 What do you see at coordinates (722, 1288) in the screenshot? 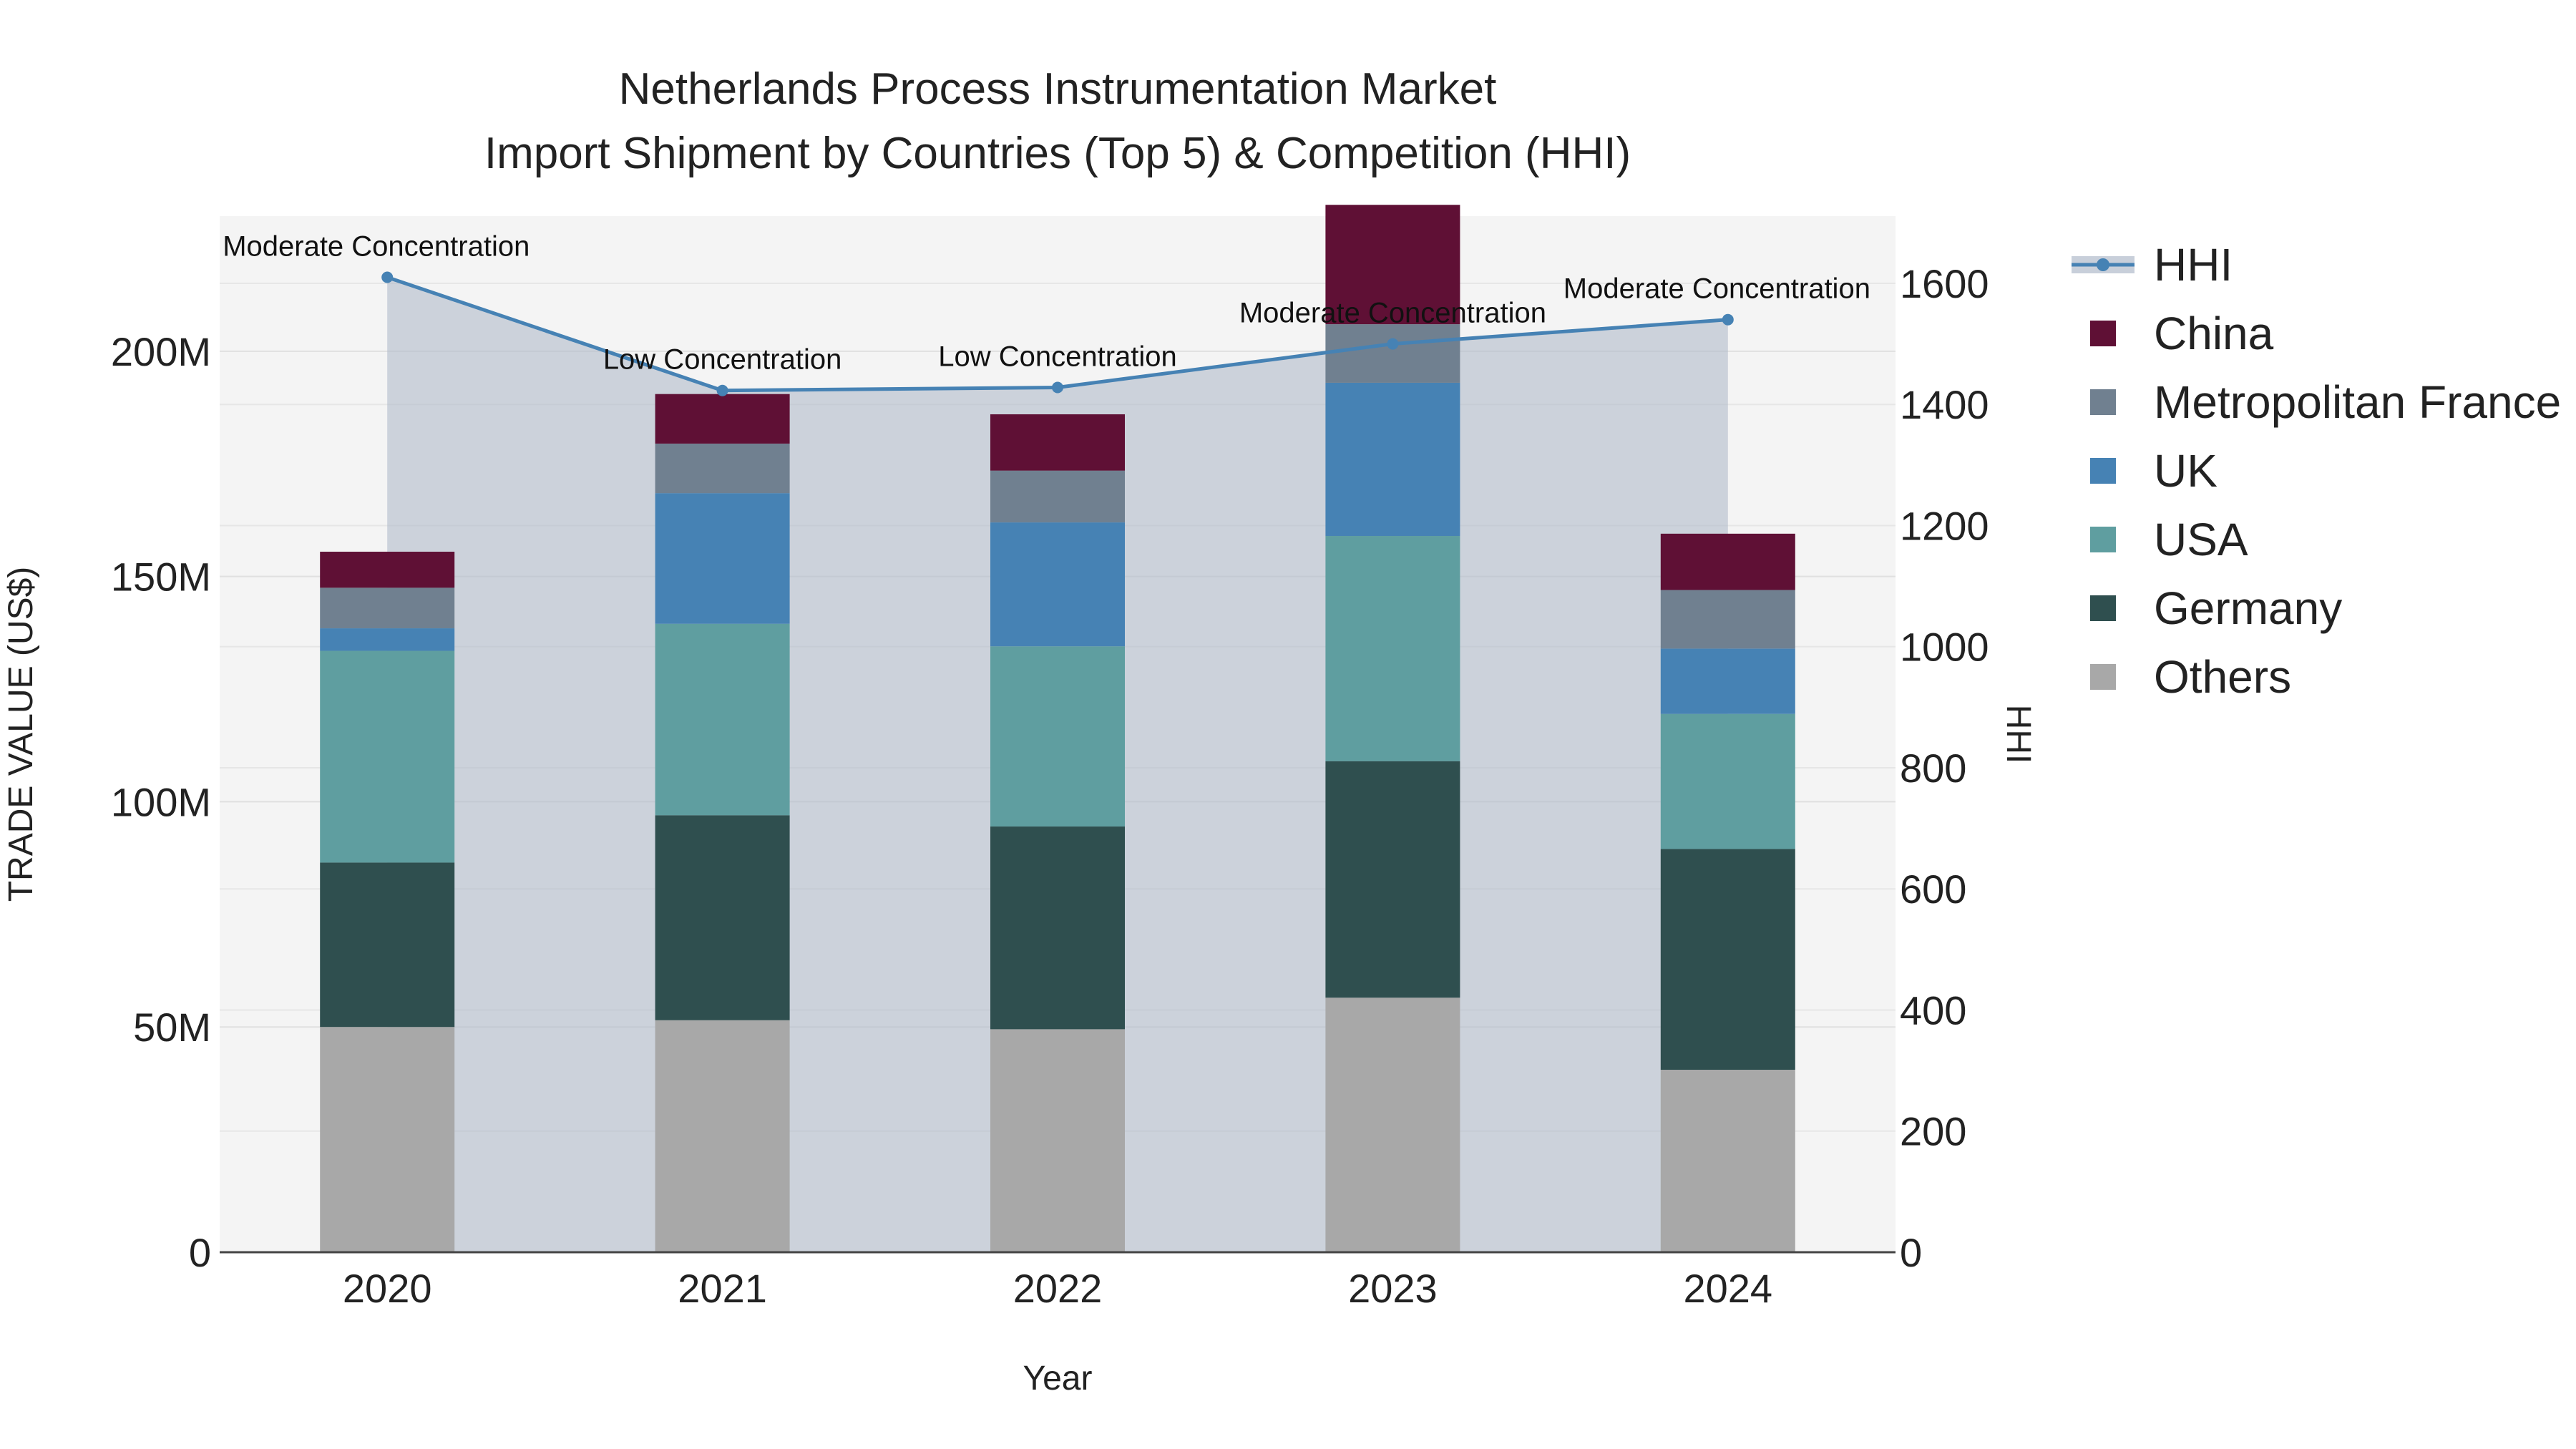
I see `x-tick-label: 2021` at bounding box center [722, 1288].